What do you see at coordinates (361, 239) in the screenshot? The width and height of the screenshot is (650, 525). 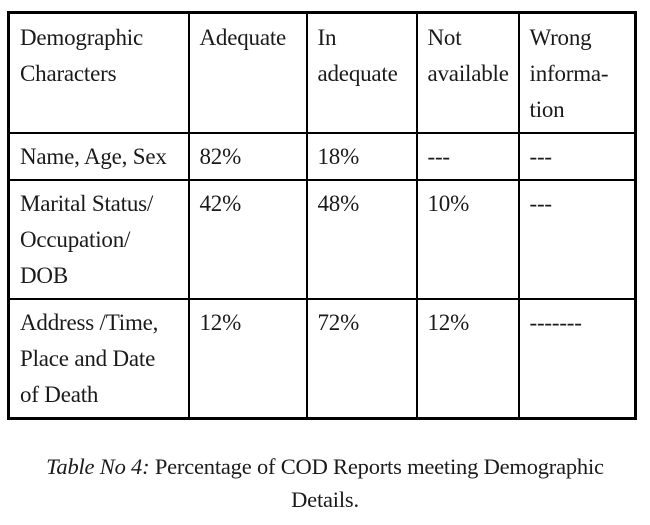 I see `cell-inadequate: 48%` at bounding box center [361, 239].